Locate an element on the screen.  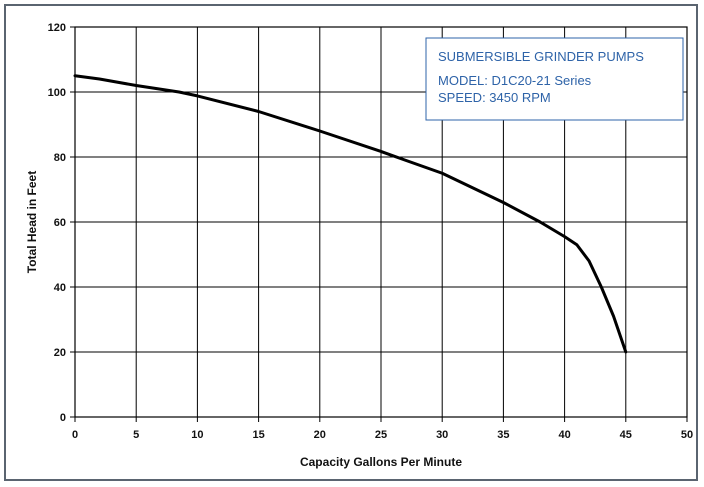
y-tick-label: 120 is located at coordinates (57, 28).